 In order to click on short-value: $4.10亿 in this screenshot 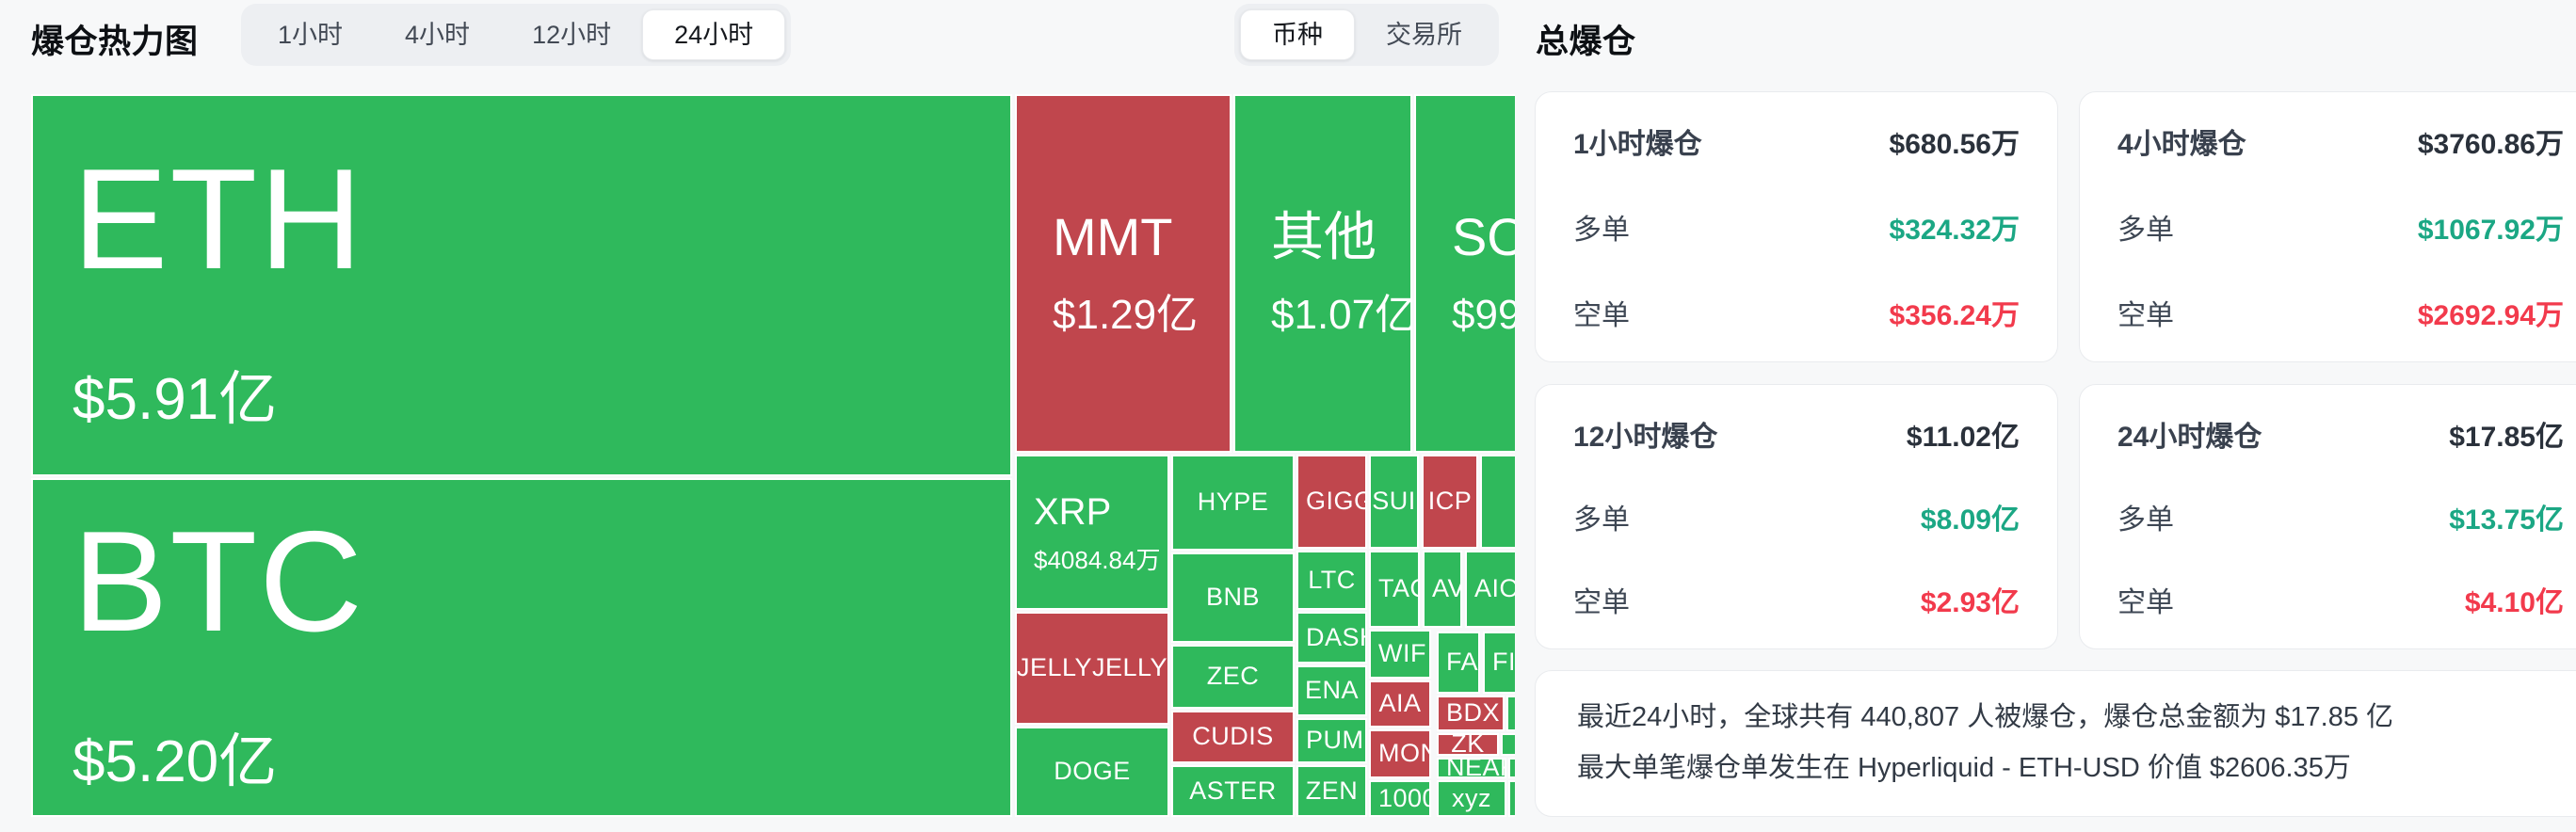, I will do `click(2514, 602)`.